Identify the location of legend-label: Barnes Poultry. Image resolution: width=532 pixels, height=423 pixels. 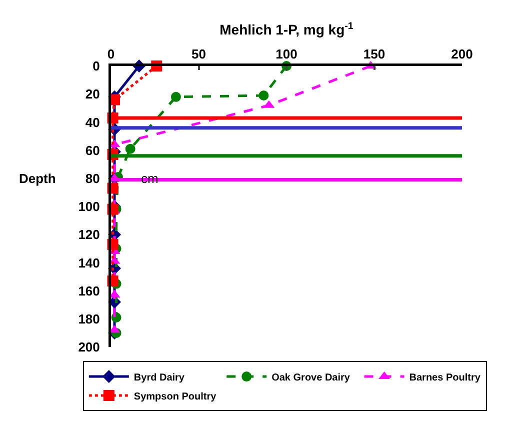
(445, 378).